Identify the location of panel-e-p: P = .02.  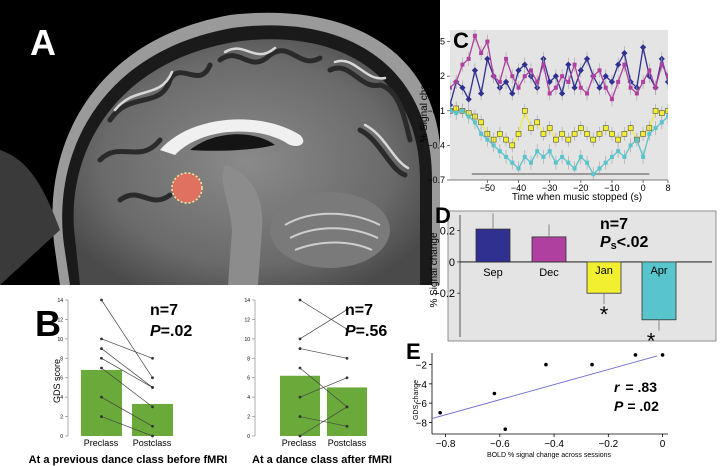
(636, 406).